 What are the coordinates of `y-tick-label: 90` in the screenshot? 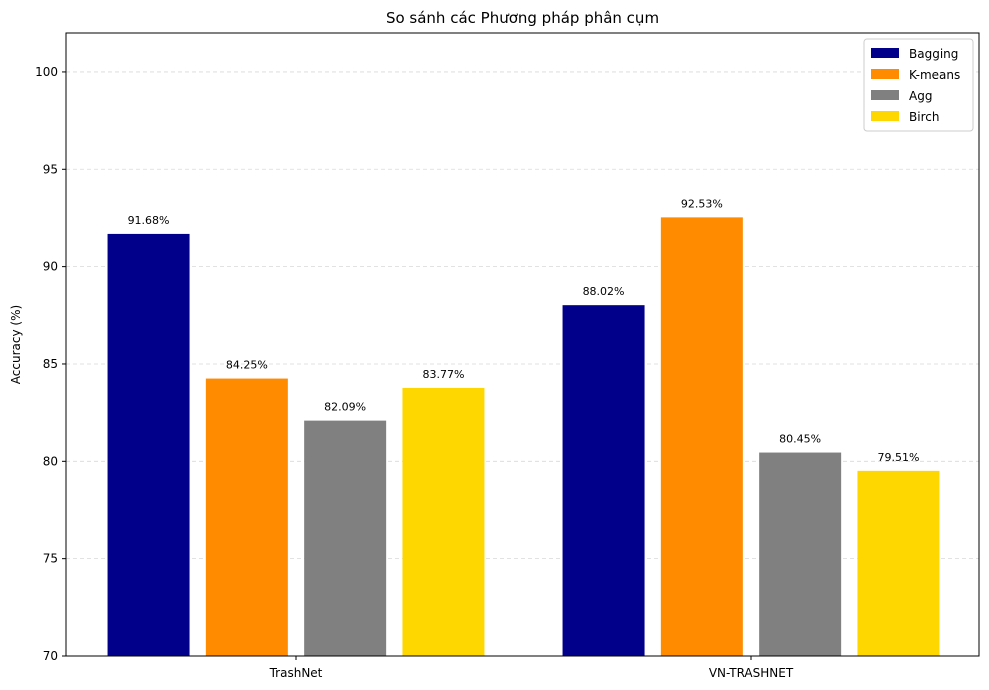 It's located at (50, 267).